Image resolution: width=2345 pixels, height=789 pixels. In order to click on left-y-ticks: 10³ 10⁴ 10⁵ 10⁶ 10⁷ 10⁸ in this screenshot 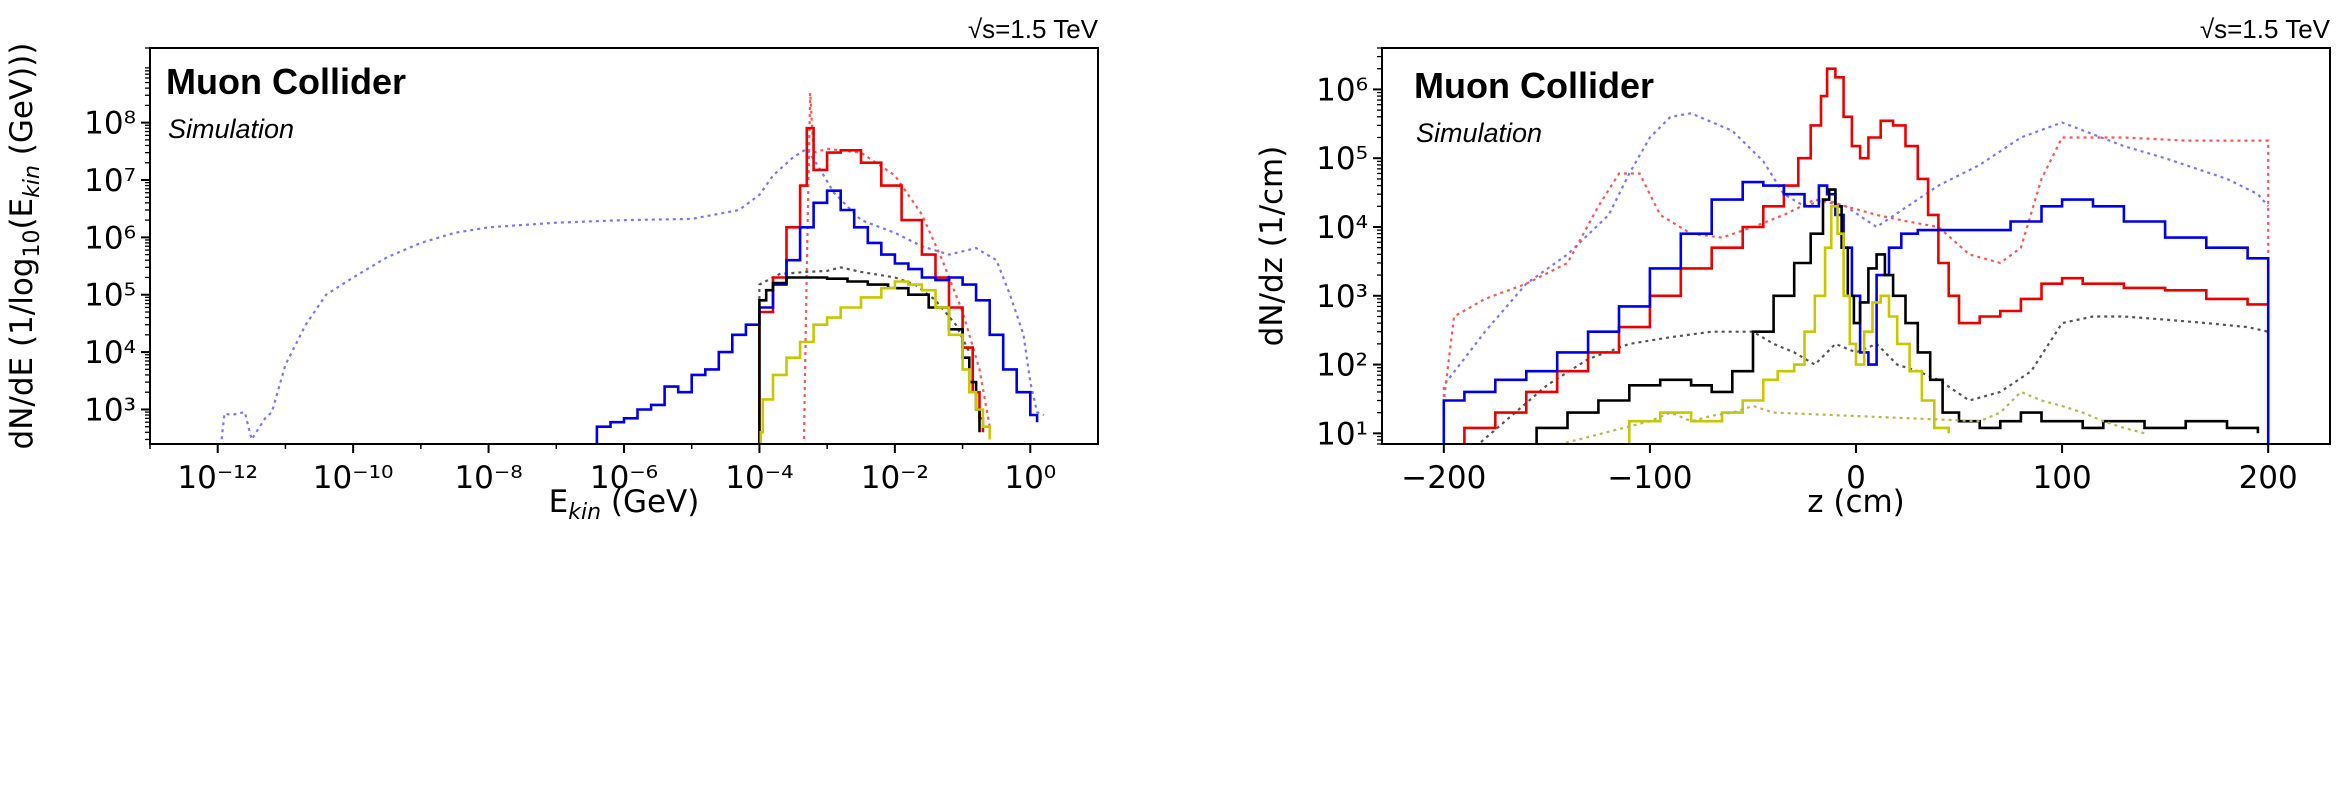, I will do `click(117, 244)`.